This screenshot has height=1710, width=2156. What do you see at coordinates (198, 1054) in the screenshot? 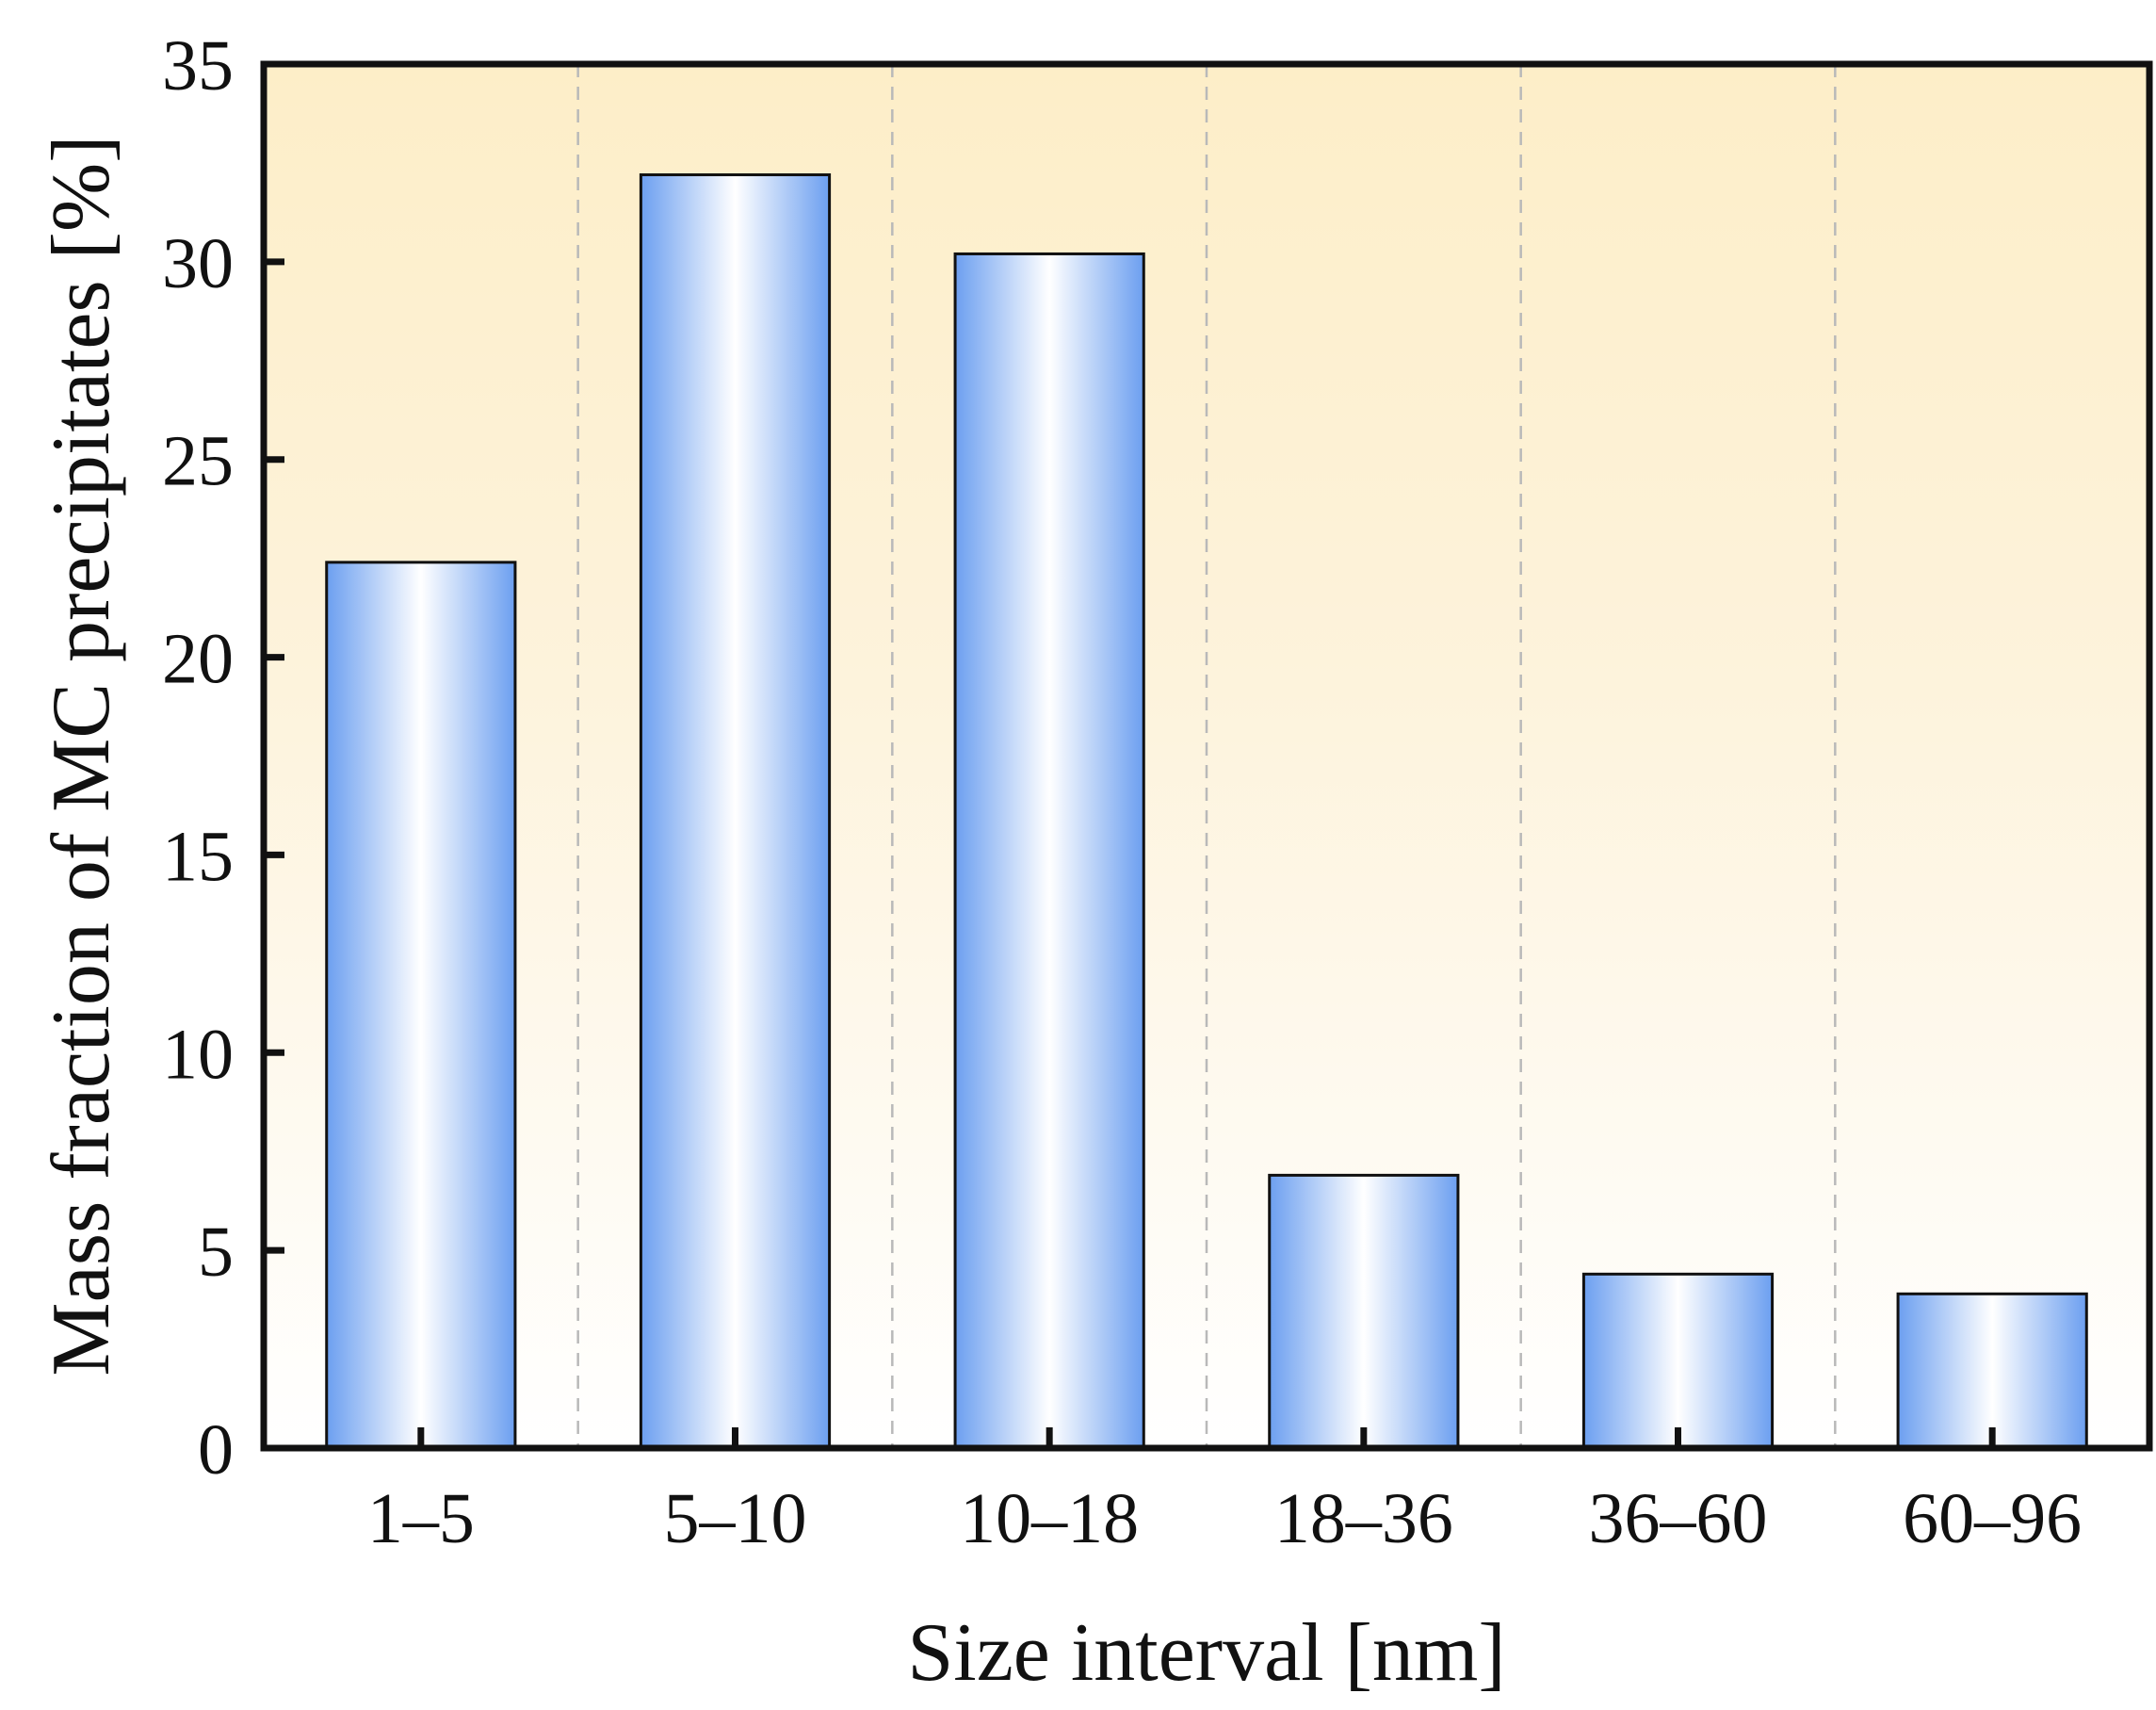
I see `y-tick-label-2: 10` at bounding box center [198, 1054].